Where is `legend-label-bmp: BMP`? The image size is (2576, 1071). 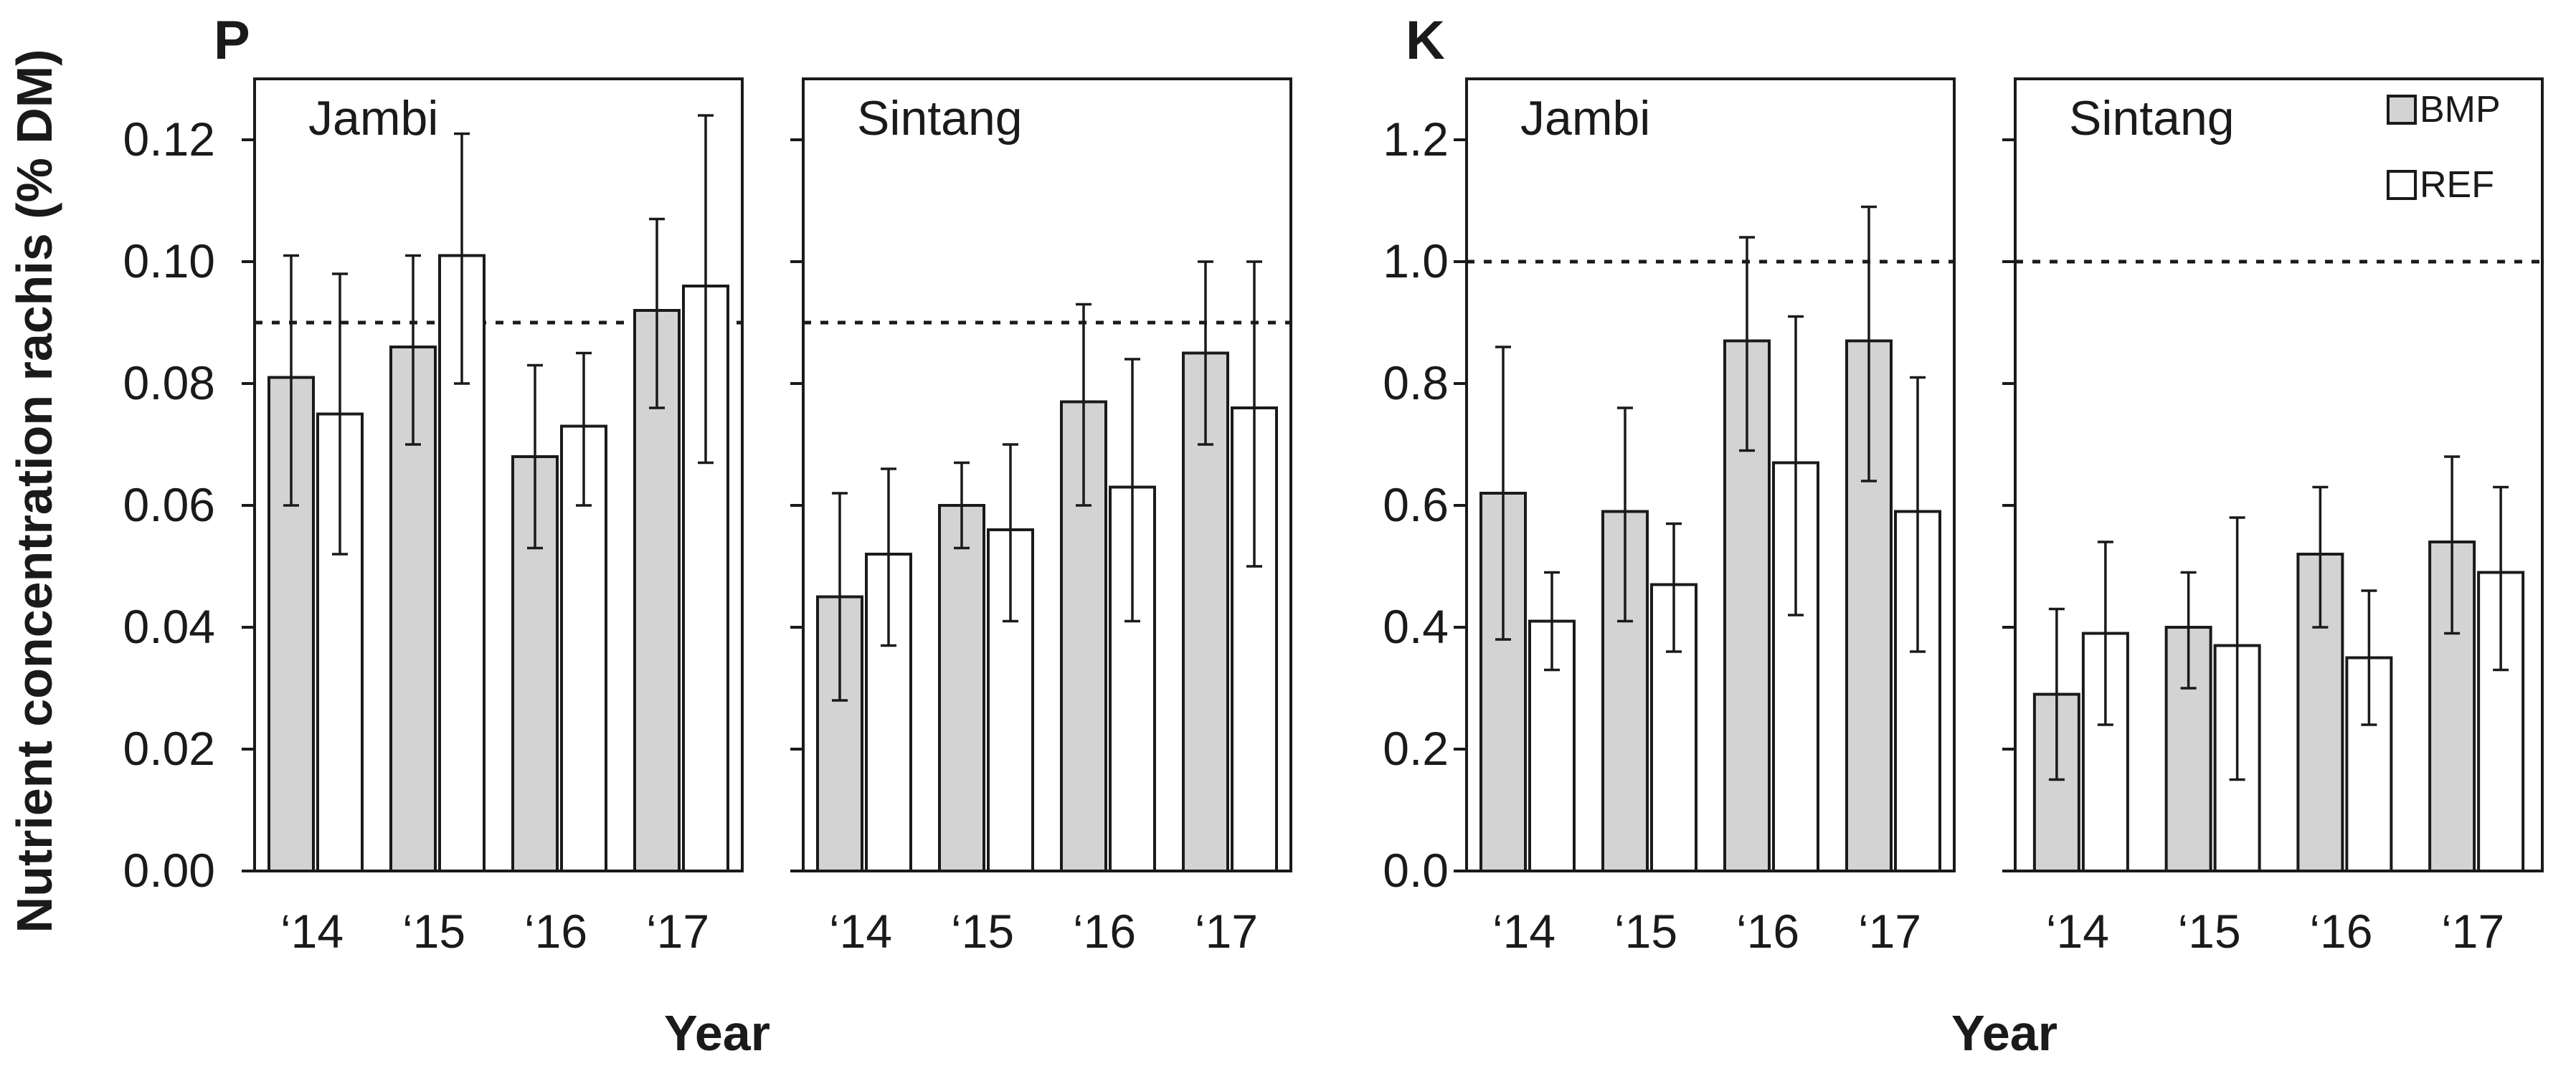 legend-label-bmp: BMP is located at coordinates (2460, 109).